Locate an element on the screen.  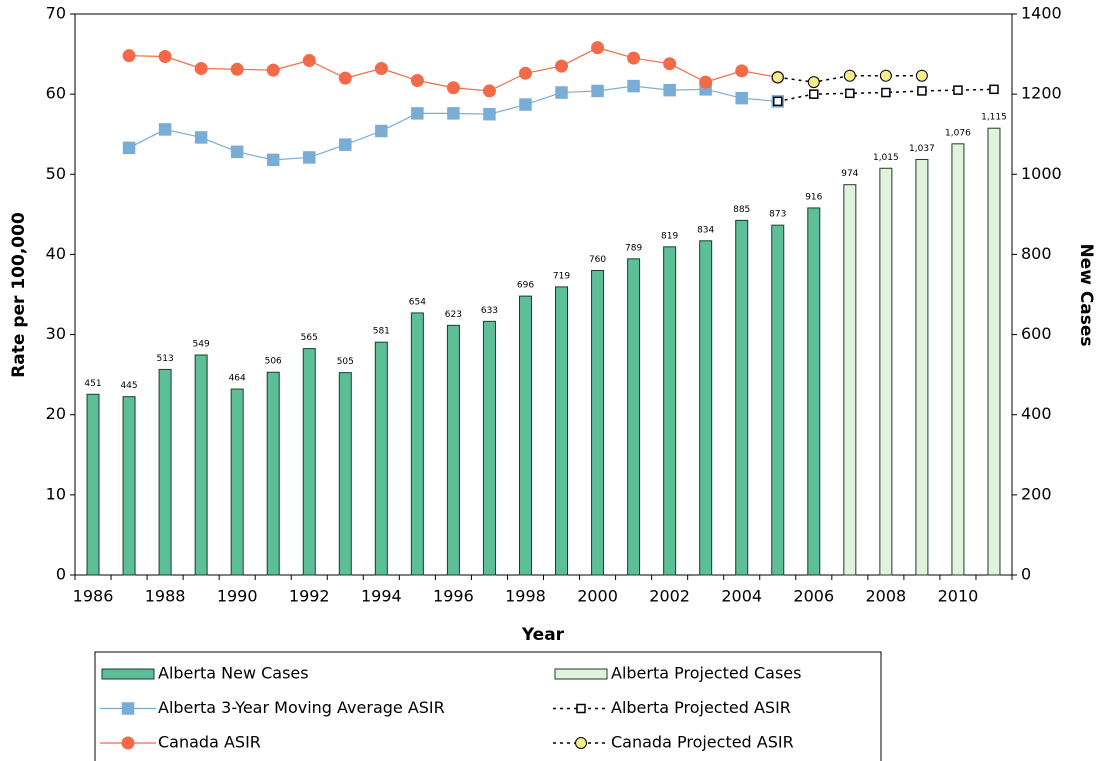
data-label: 760 is located at coordinates (597, 260).